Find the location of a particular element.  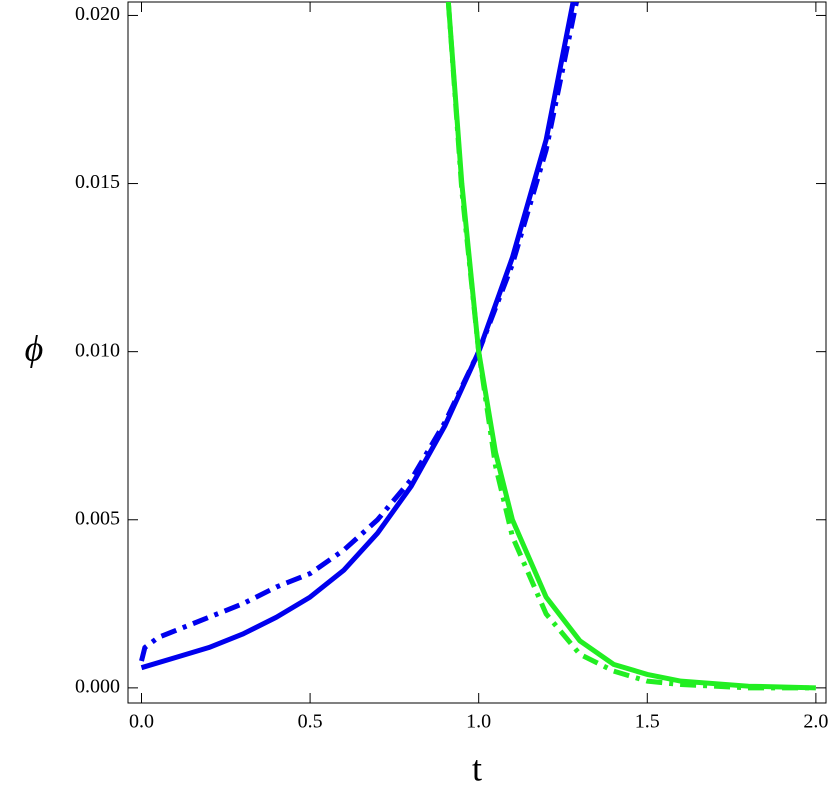

y-tick-label: 0.000 is located at coordinates (97, 686).